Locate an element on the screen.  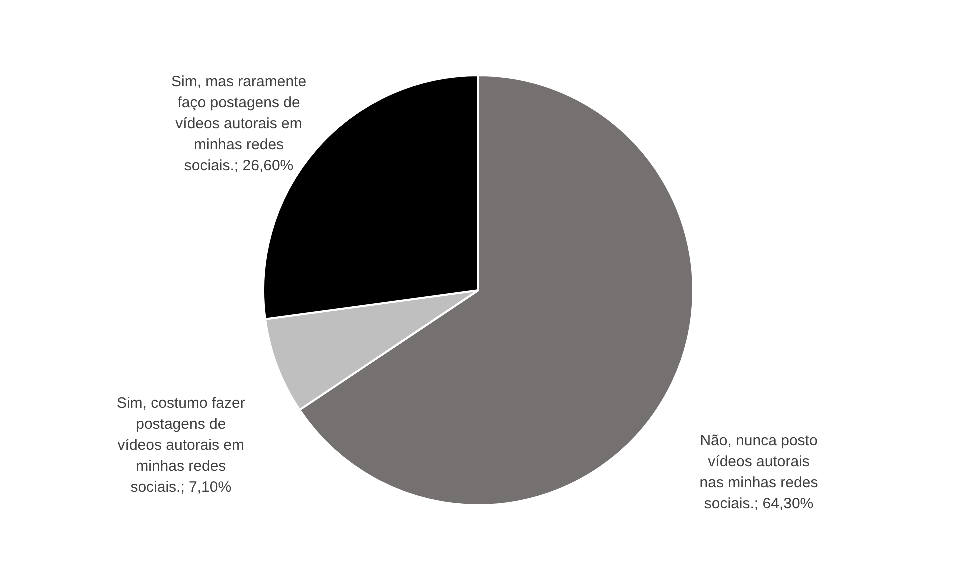
slice-label: Sim, mas raramente faço postagens de vídeos autorais em minhas redes sociais.; 26,60% is located at coordinates (239, 123).